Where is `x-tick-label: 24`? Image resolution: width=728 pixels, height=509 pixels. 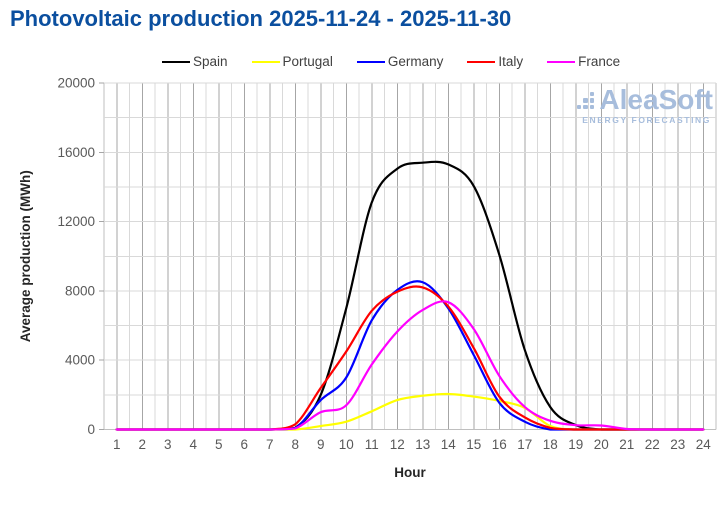 x-tick-label: 24 is located at coordinates (704, 444).